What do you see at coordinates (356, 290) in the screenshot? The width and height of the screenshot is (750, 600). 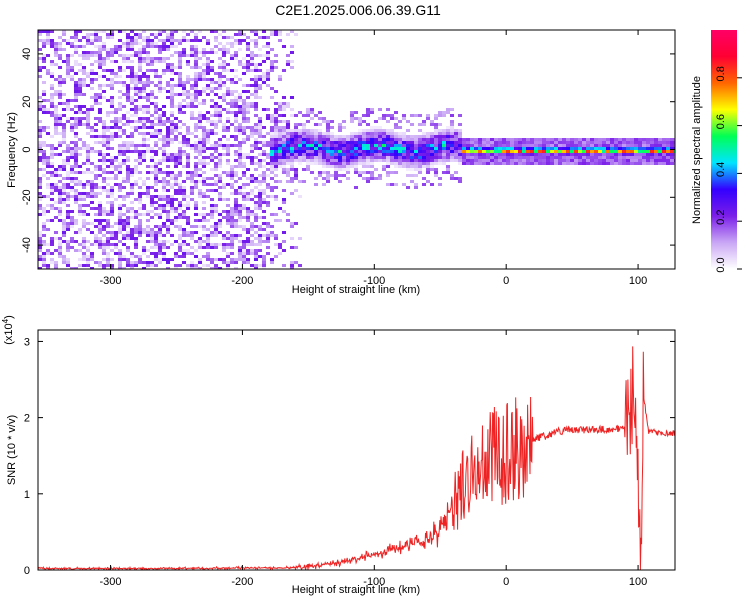 I see `spectrogram-x-axis-label: Height of straight line (km)` at bounding box center [356, 290].